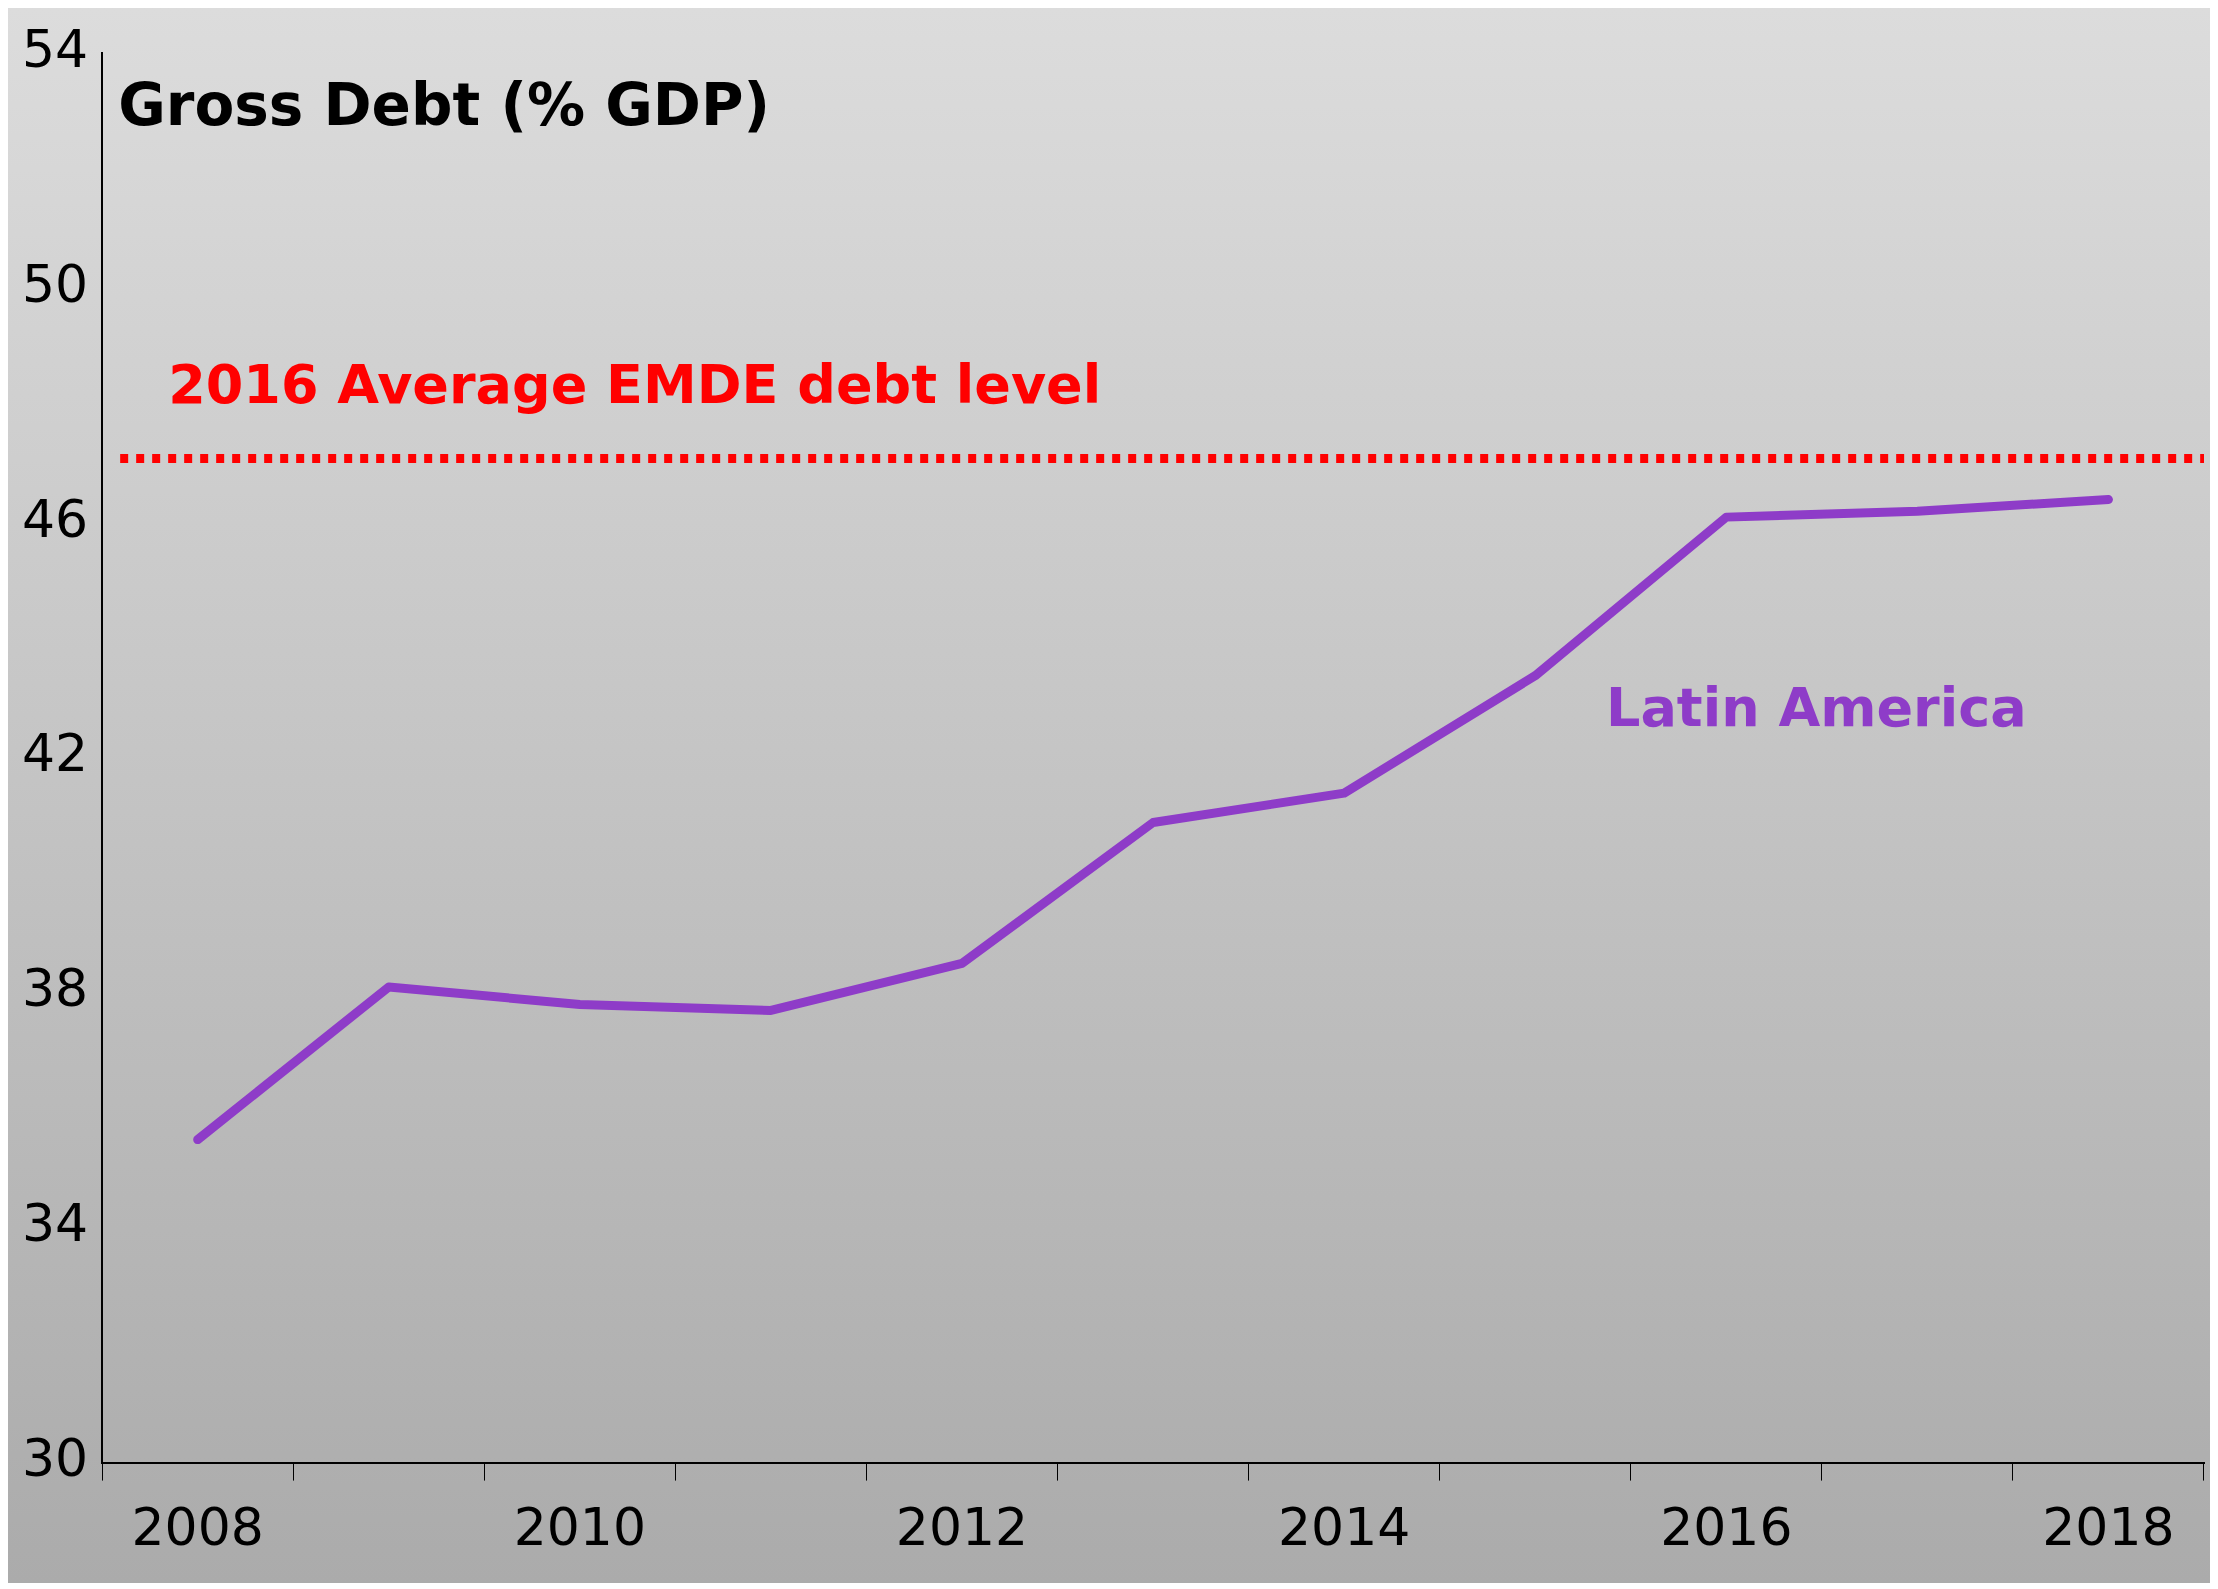 The height and width of the screenshot is (1589, 2218). I want to click on chart-title: Gross Debt (% GDP), so click(444, 105).